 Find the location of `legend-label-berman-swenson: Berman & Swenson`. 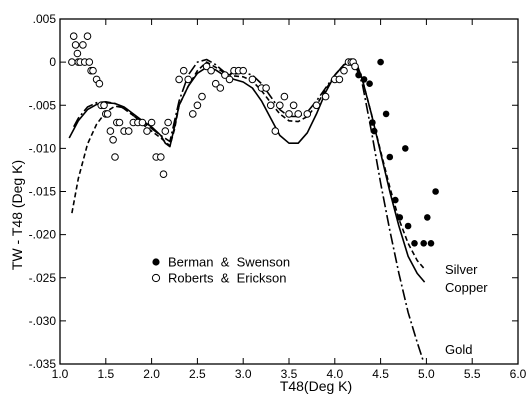

legend-label-berman-swenson: Berman & Swenson is located at coordinates (229, 262).